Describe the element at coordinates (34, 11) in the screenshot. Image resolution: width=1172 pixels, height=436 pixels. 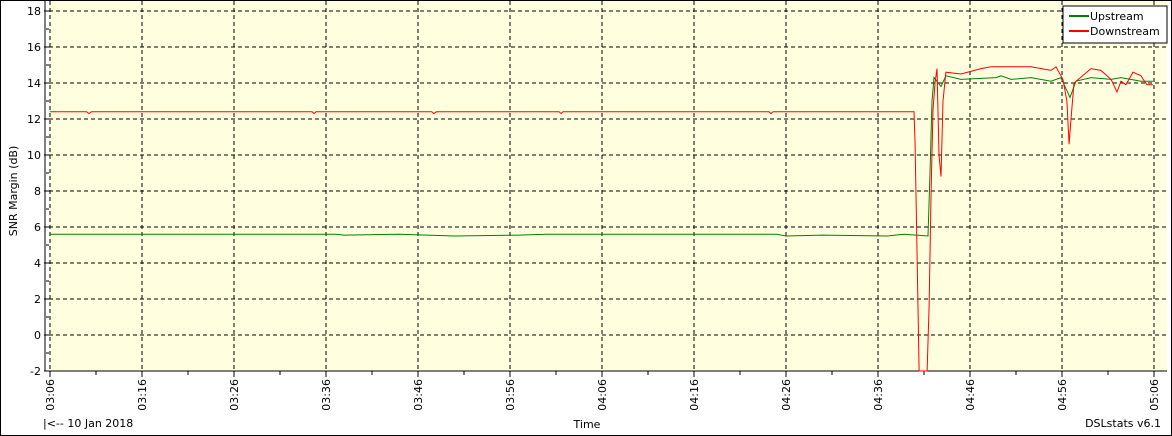
I see `y-tick-label: 18` at that location.